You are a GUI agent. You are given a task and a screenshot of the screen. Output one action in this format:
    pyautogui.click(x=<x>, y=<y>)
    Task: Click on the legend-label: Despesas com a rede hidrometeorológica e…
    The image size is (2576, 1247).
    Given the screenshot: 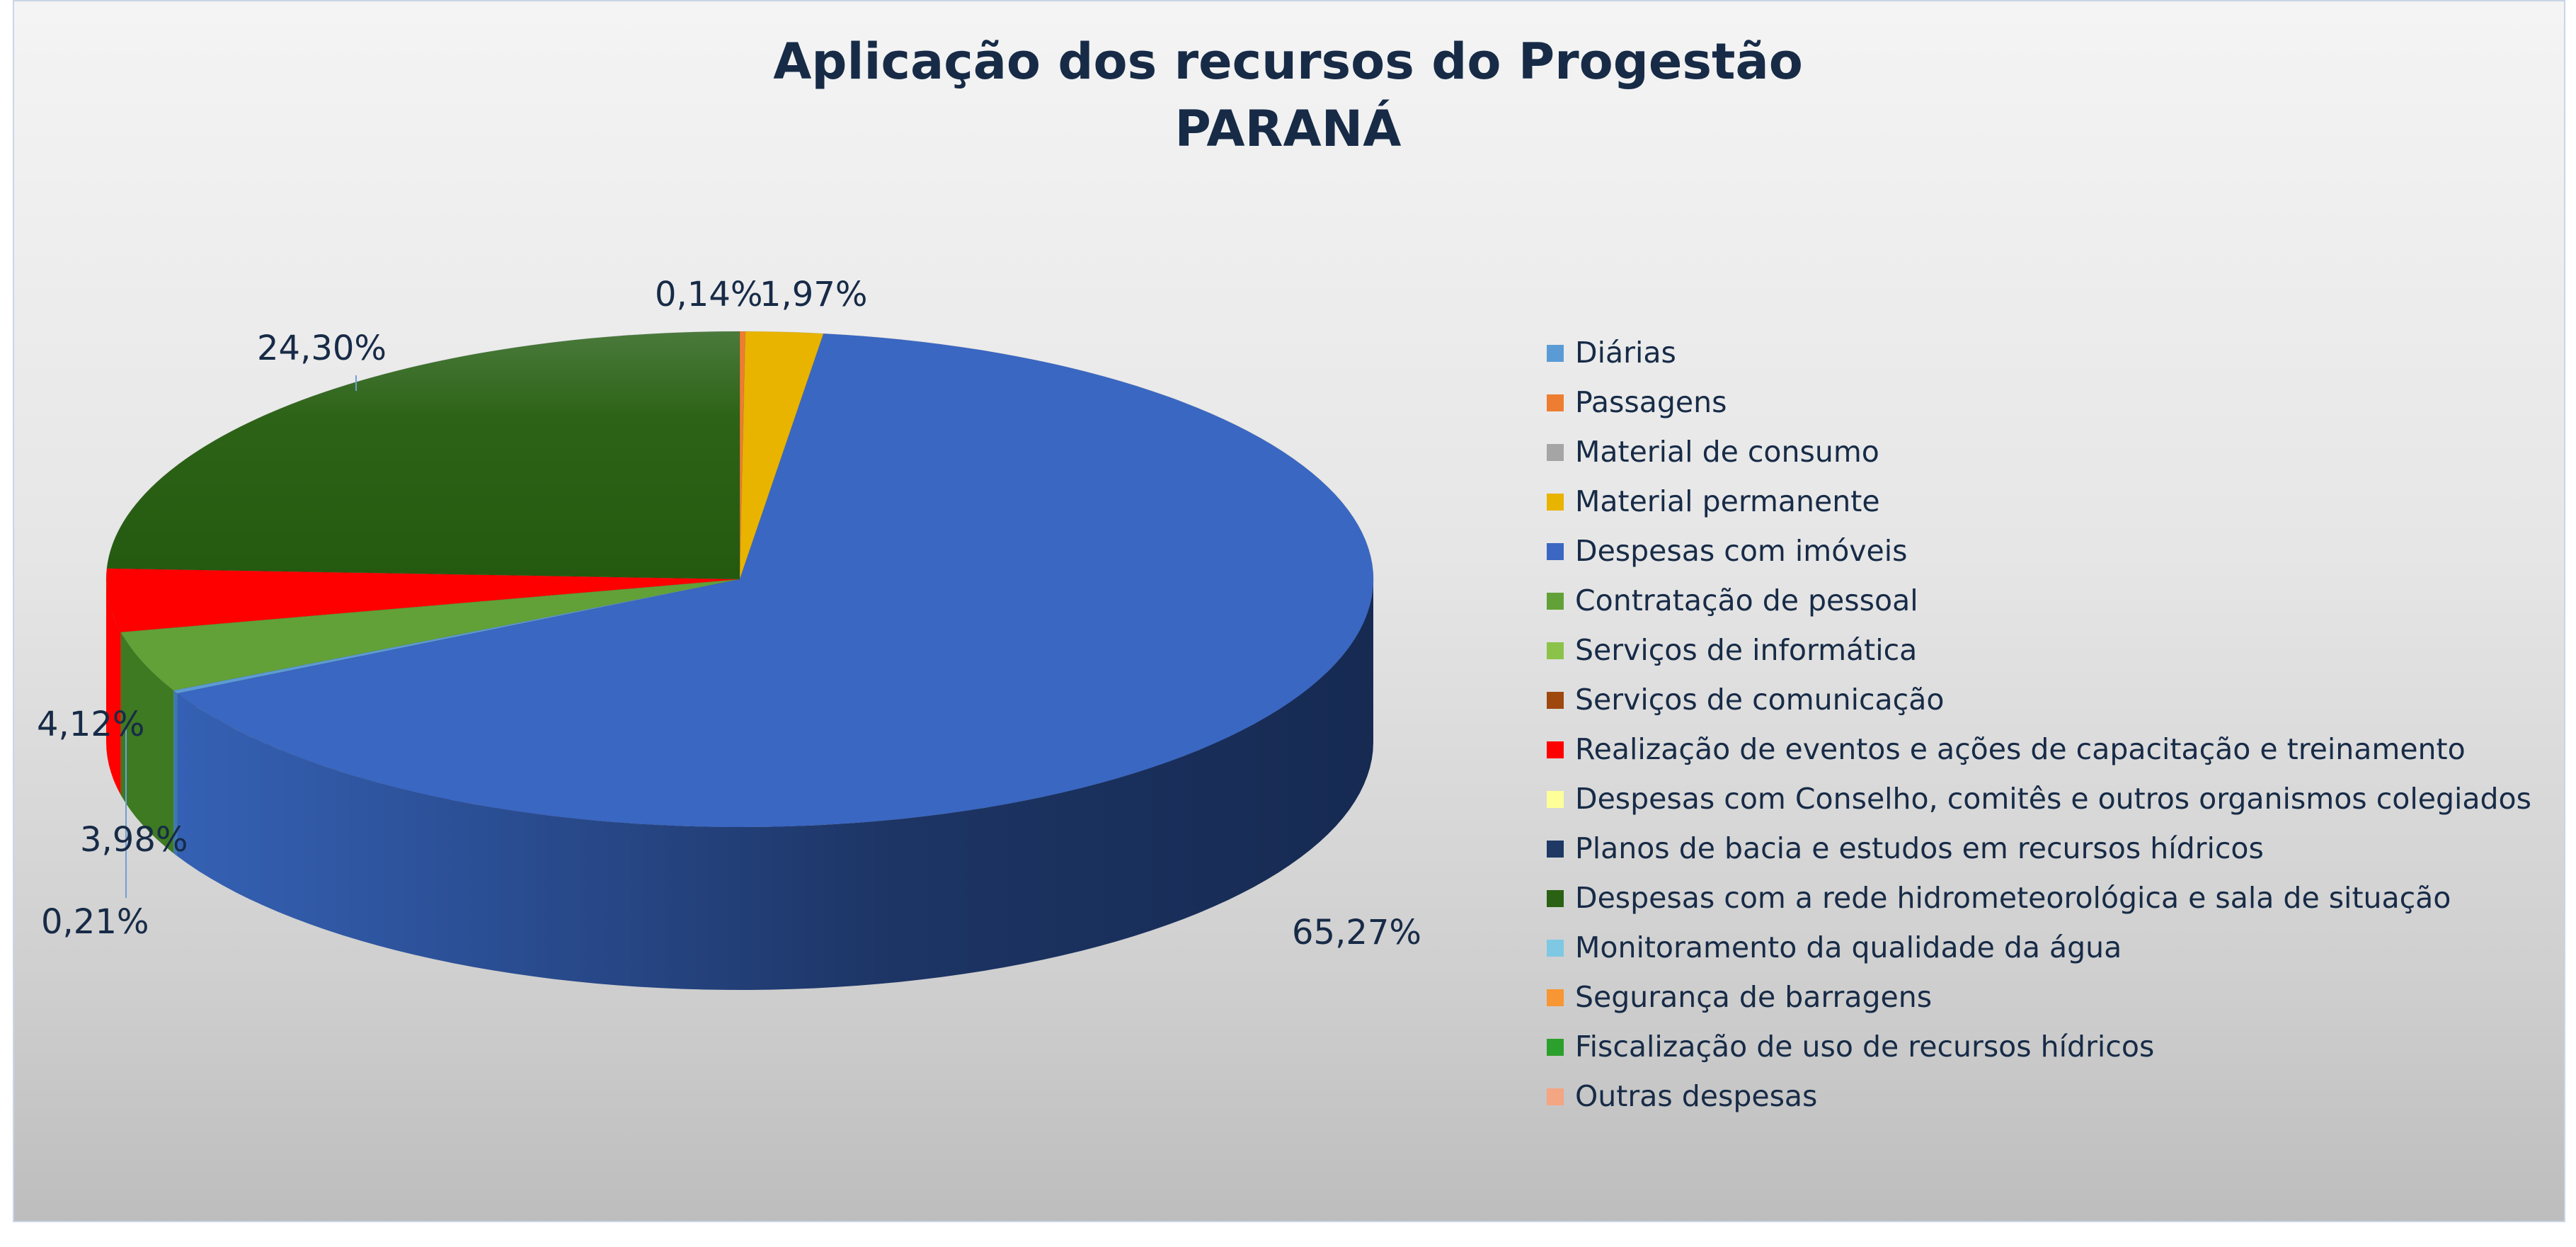 What is the action you would take?
    pyautogui.click(x=2013, y=898)
    